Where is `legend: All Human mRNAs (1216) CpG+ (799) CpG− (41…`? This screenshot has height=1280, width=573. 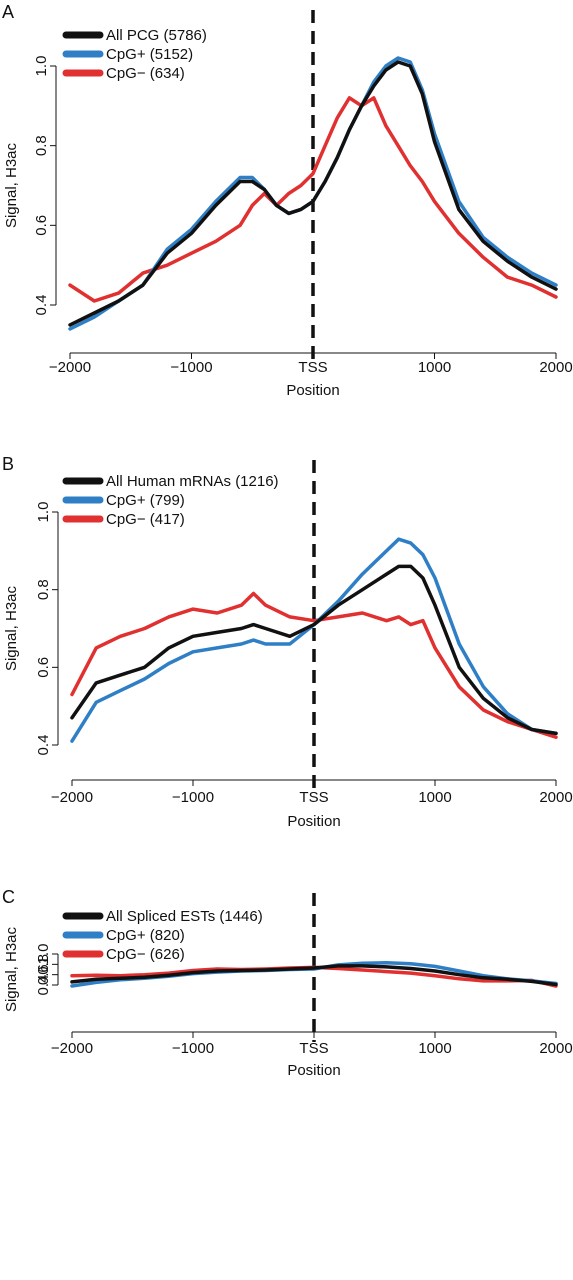
legend: All Human mRNAs (1216) CpG+ (799) CpG− (41… is located at coordinates (170, 500).